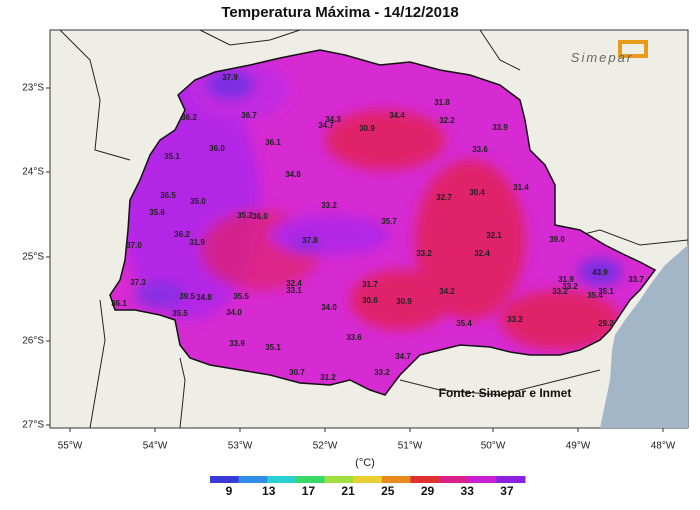 This screenshot has height=510, width=700. Describe the element at coordinates (230, 77) in the screenshot. I see `station-value: 37.9` at that location.